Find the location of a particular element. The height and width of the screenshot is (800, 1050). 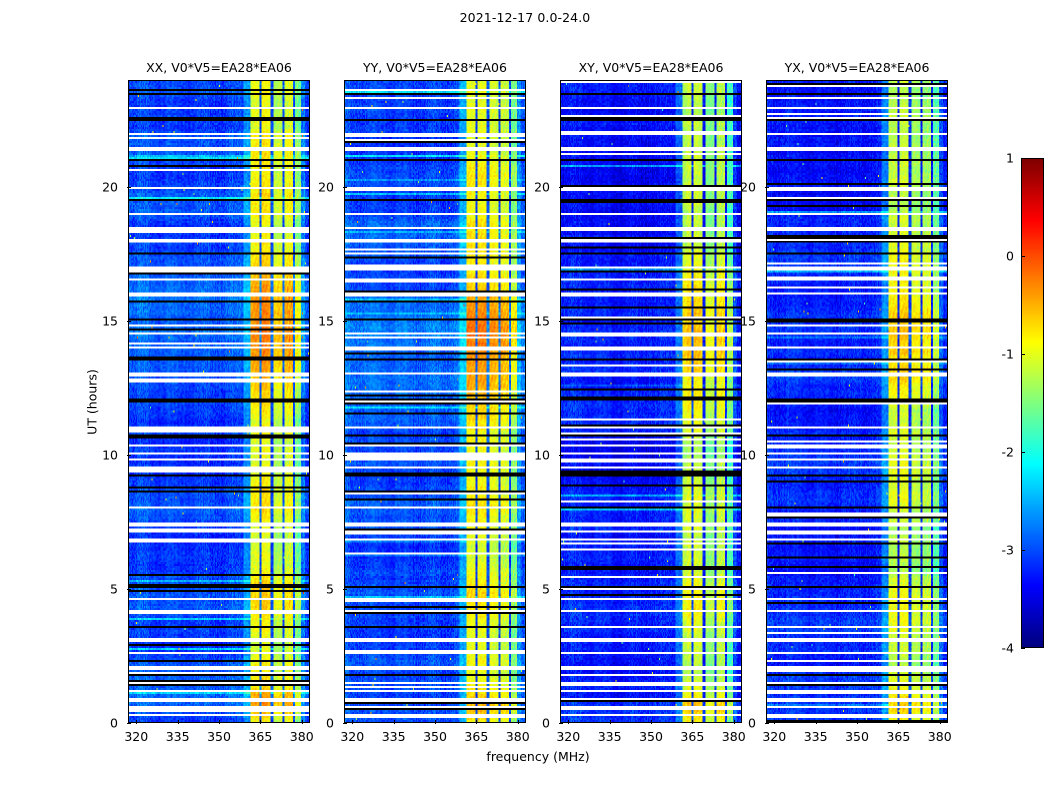

y-axis-label: UT (hours) is located at coordinates (92, 401).